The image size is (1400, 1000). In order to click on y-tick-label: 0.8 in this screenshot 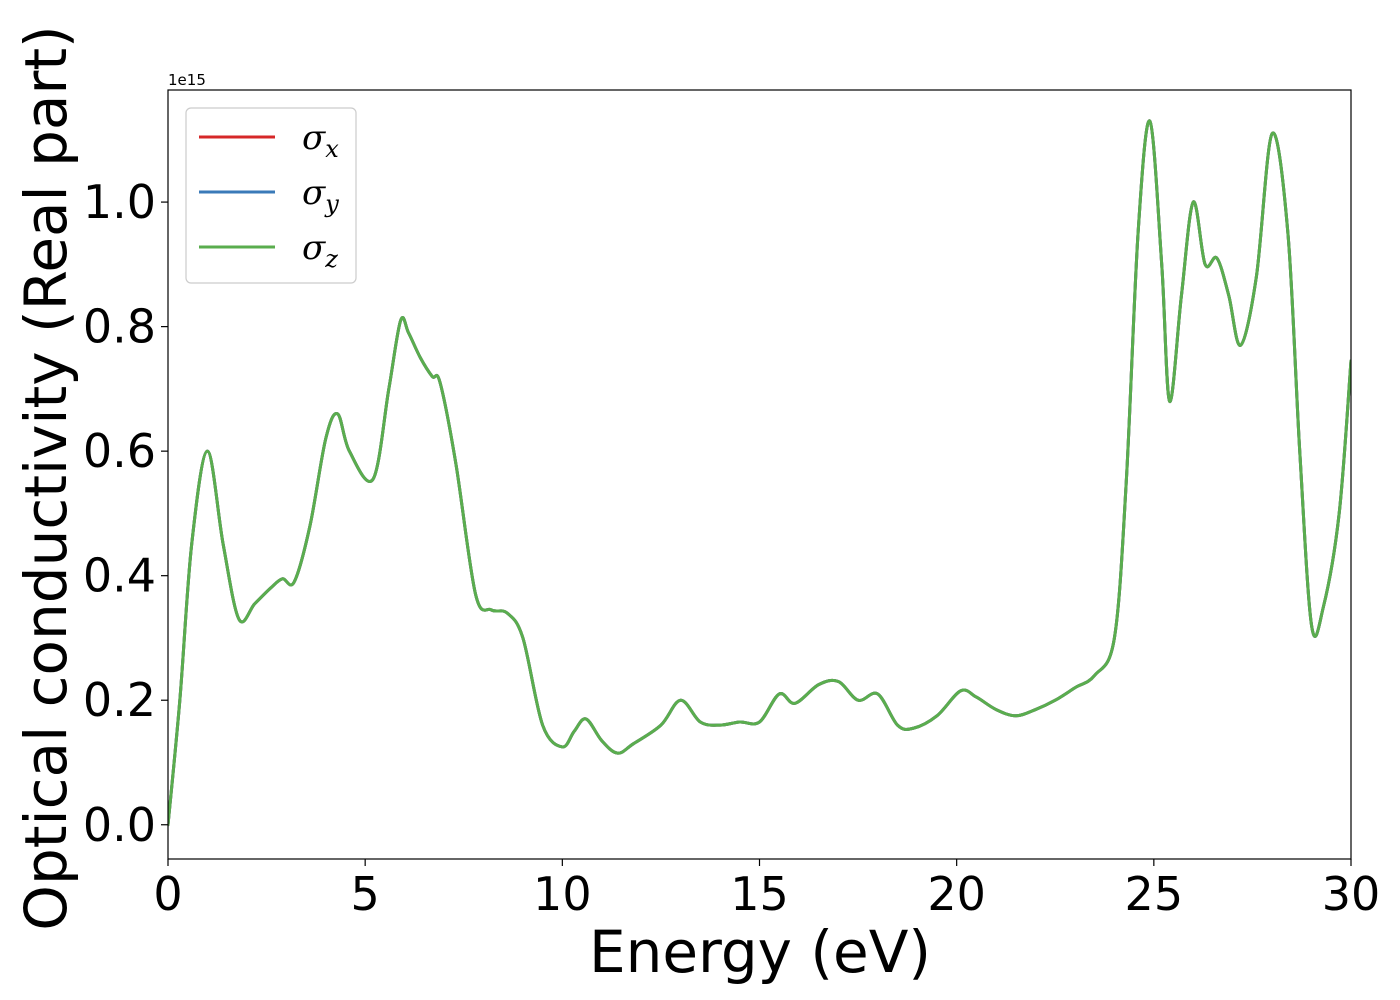, I will do `click(119, 327)`.